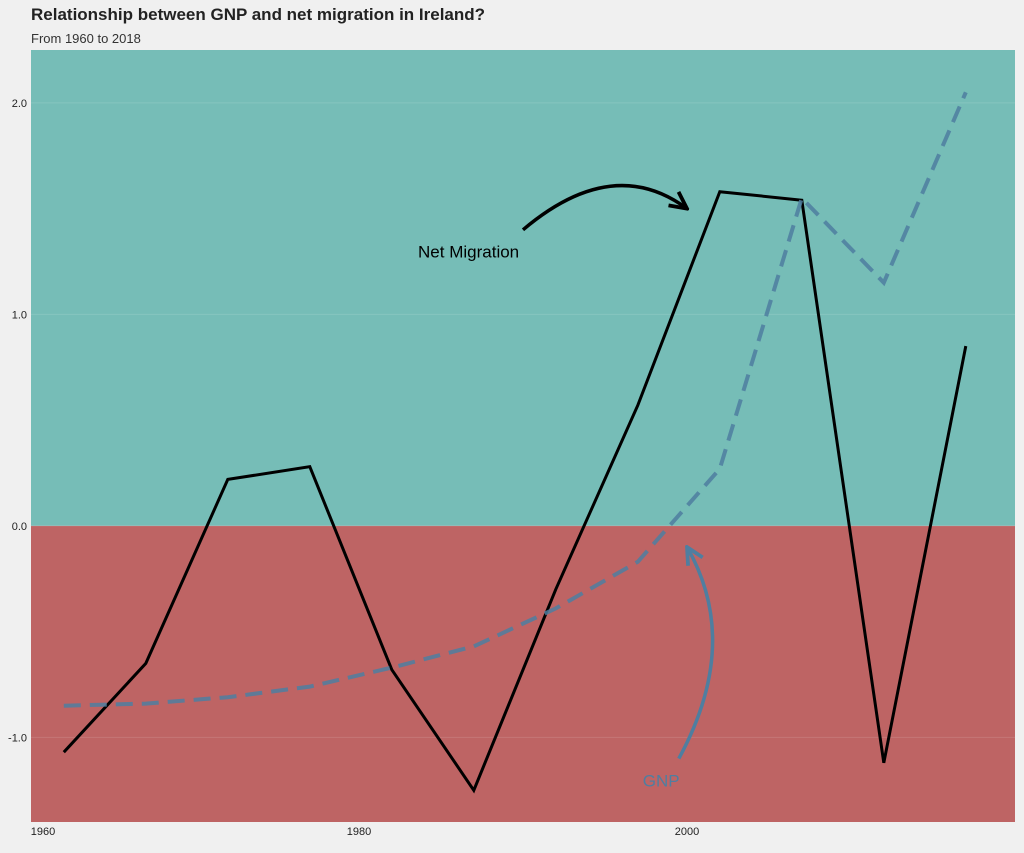 The height and width of the screenshot is (853, 1024). I want to click on x-tick-label: 1960, so click(43, 832).